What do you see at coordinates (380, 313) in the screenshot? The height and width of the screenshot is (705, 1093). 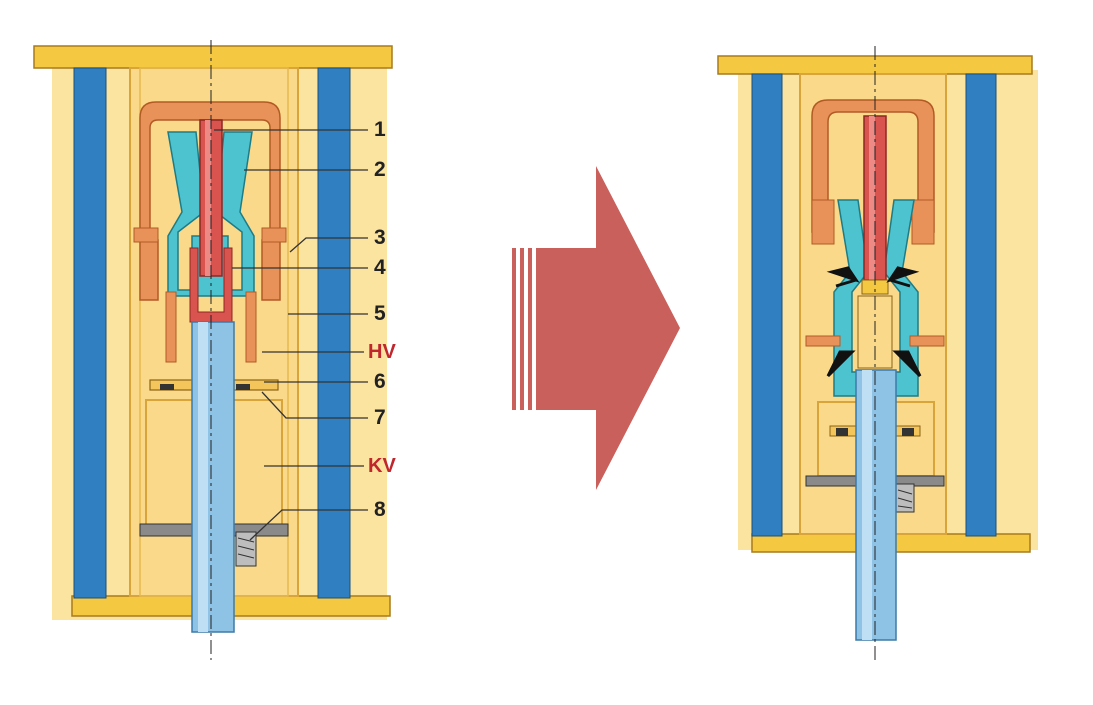 I see `label-5: 5` at bounding box center [380, 313].